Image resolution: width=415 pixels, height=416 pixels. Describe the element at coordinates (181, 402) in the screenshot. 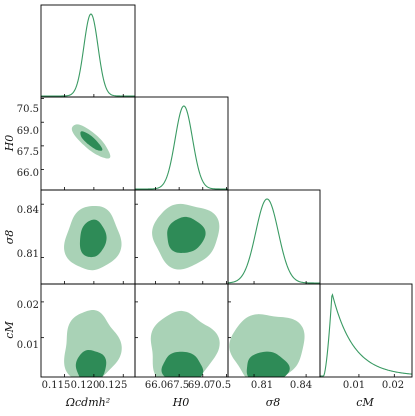

I see `xlabel-h0: H0` at that location.